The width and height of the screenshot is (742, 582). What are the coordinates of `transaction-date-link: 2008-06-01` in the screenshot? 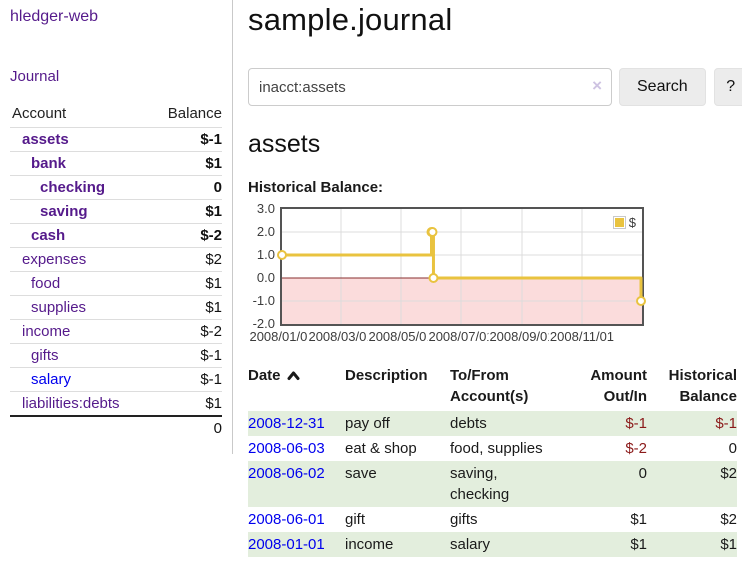 It's located at (286, 519).